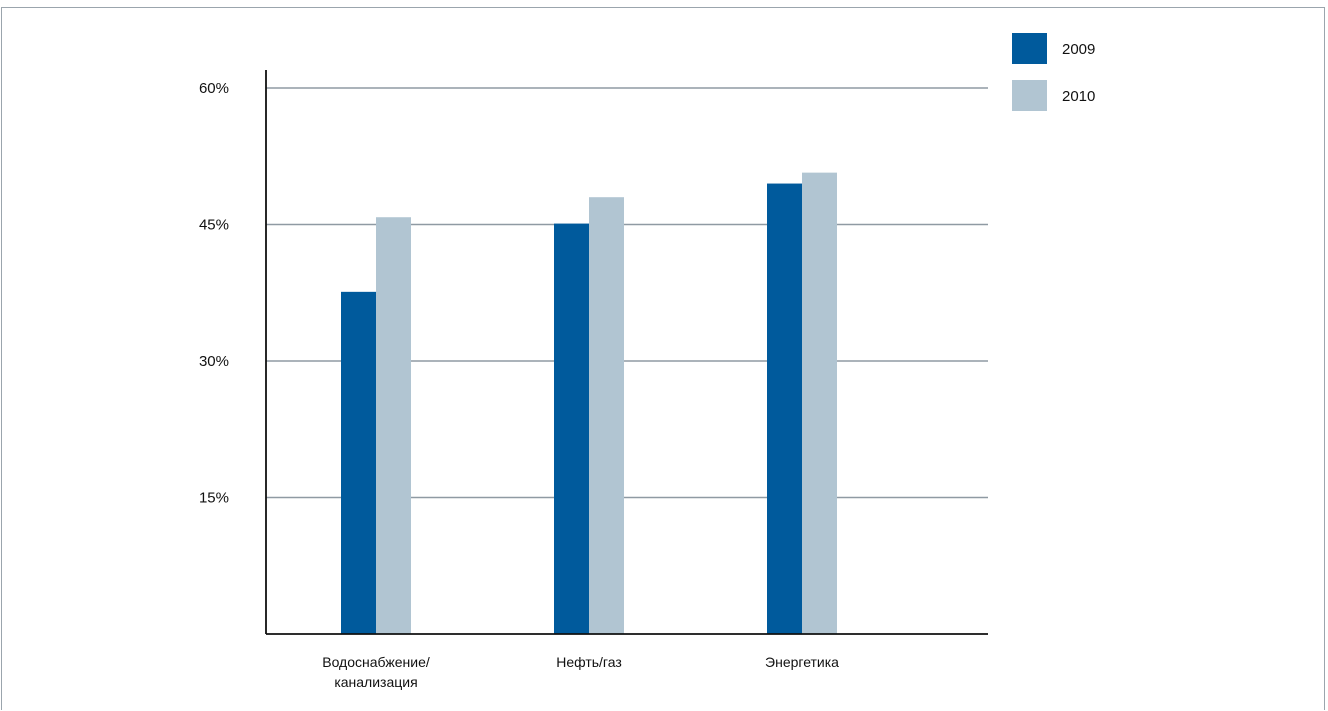 This screenshot has width=1328, height=711. What do you see at coordinates (1078, 96) in the screenshot?
I see `legend-label: 2010` at bounding box center [1078, 96].